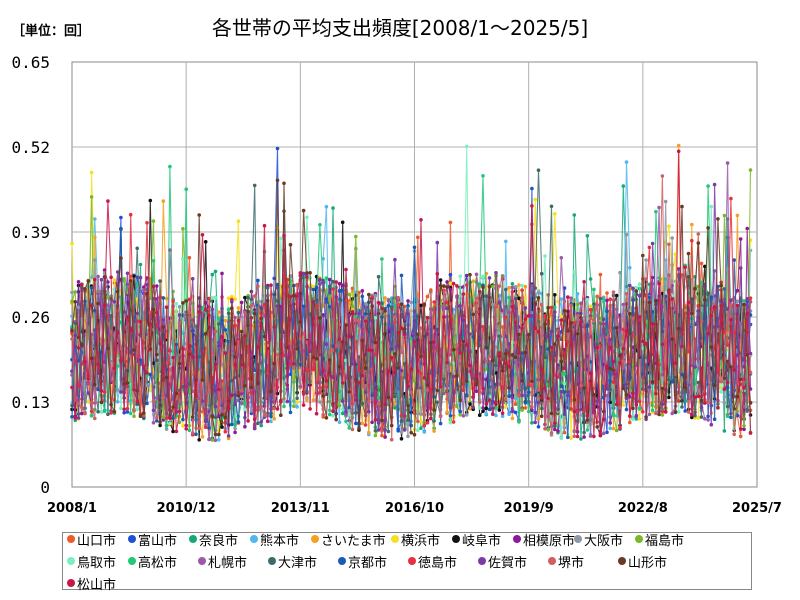 The height and width of the screenshot is (600, 800). I want to click on legend-item: 徳島市, so click(443, 561).